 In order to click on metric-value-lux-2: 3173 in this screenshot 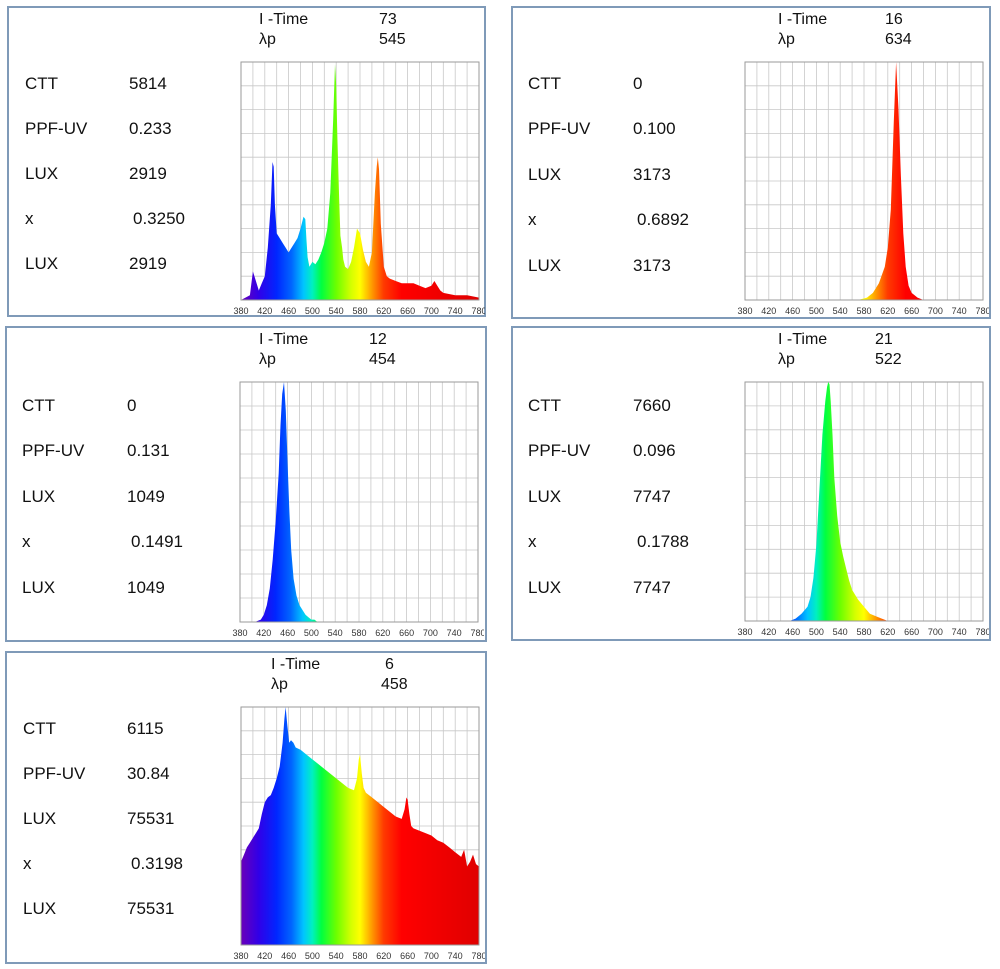, I will do `click(652, 265)`.